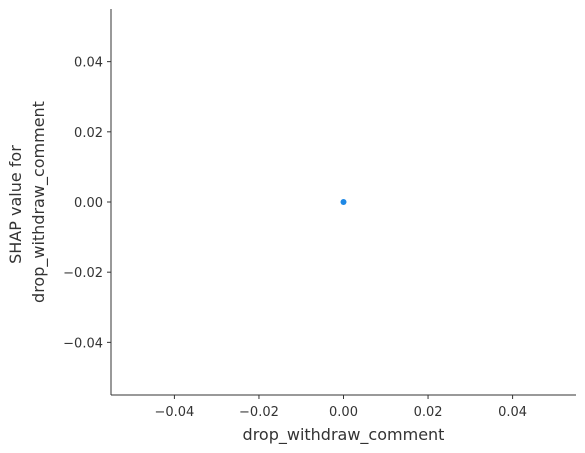 This screenshot has height=453, width=585. I want to click on y-tick-label: 0.04, so click(88, 63).